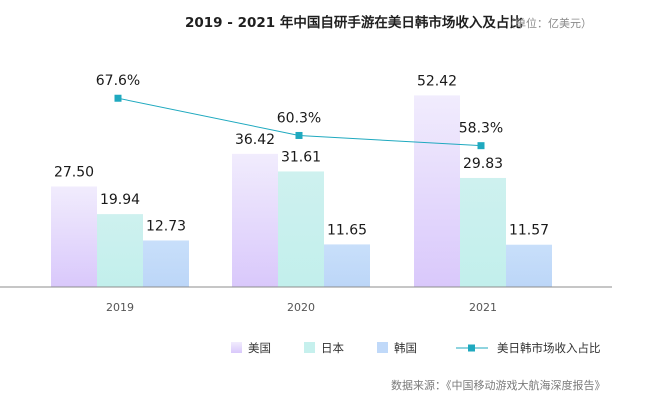  I want to click on bar-label-kr-2021: 11.57, so click(529, 231).